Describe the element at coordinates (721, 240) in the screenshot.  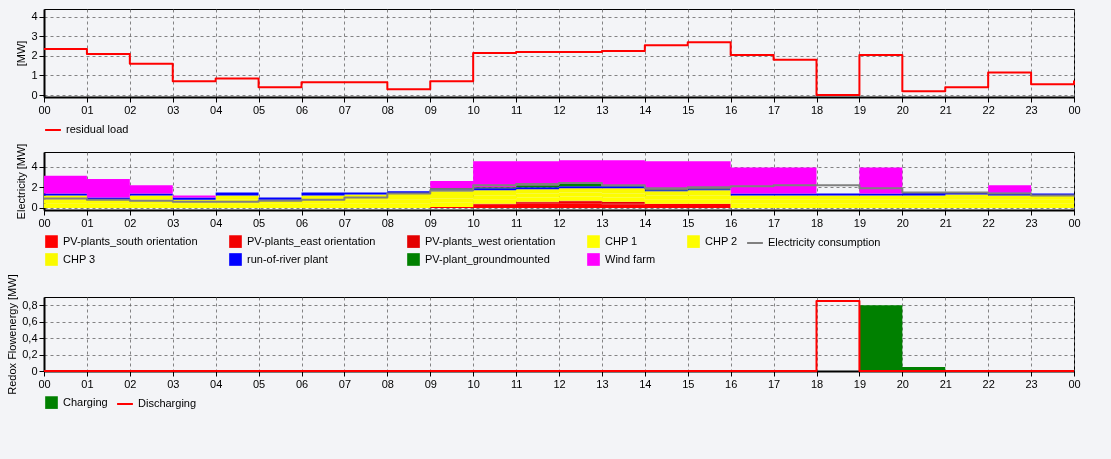
I see `legend-label: CHP 2` at that location.